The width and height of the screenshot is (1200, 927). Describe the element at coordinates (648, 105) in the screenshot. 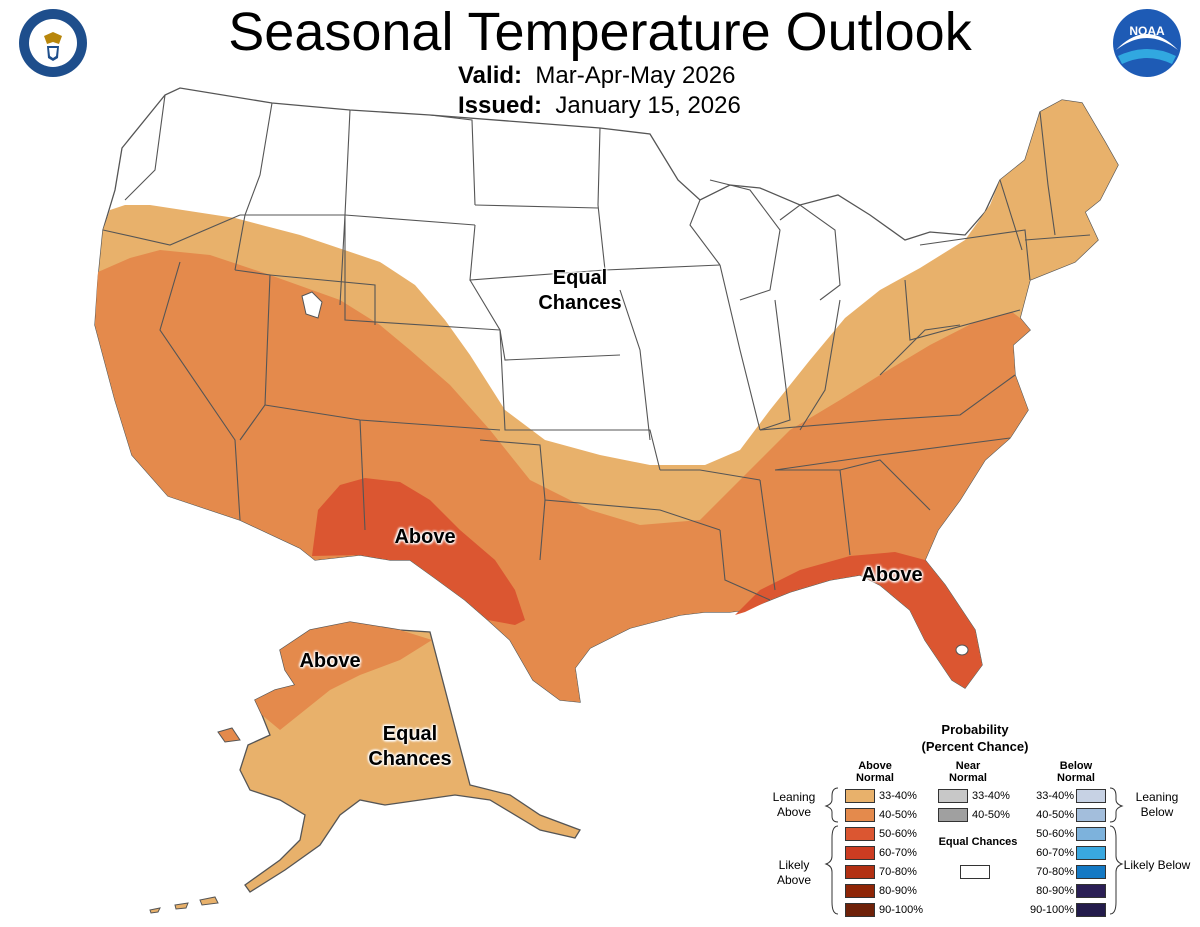

I see `issued-value: January 15, 2026` at that location.